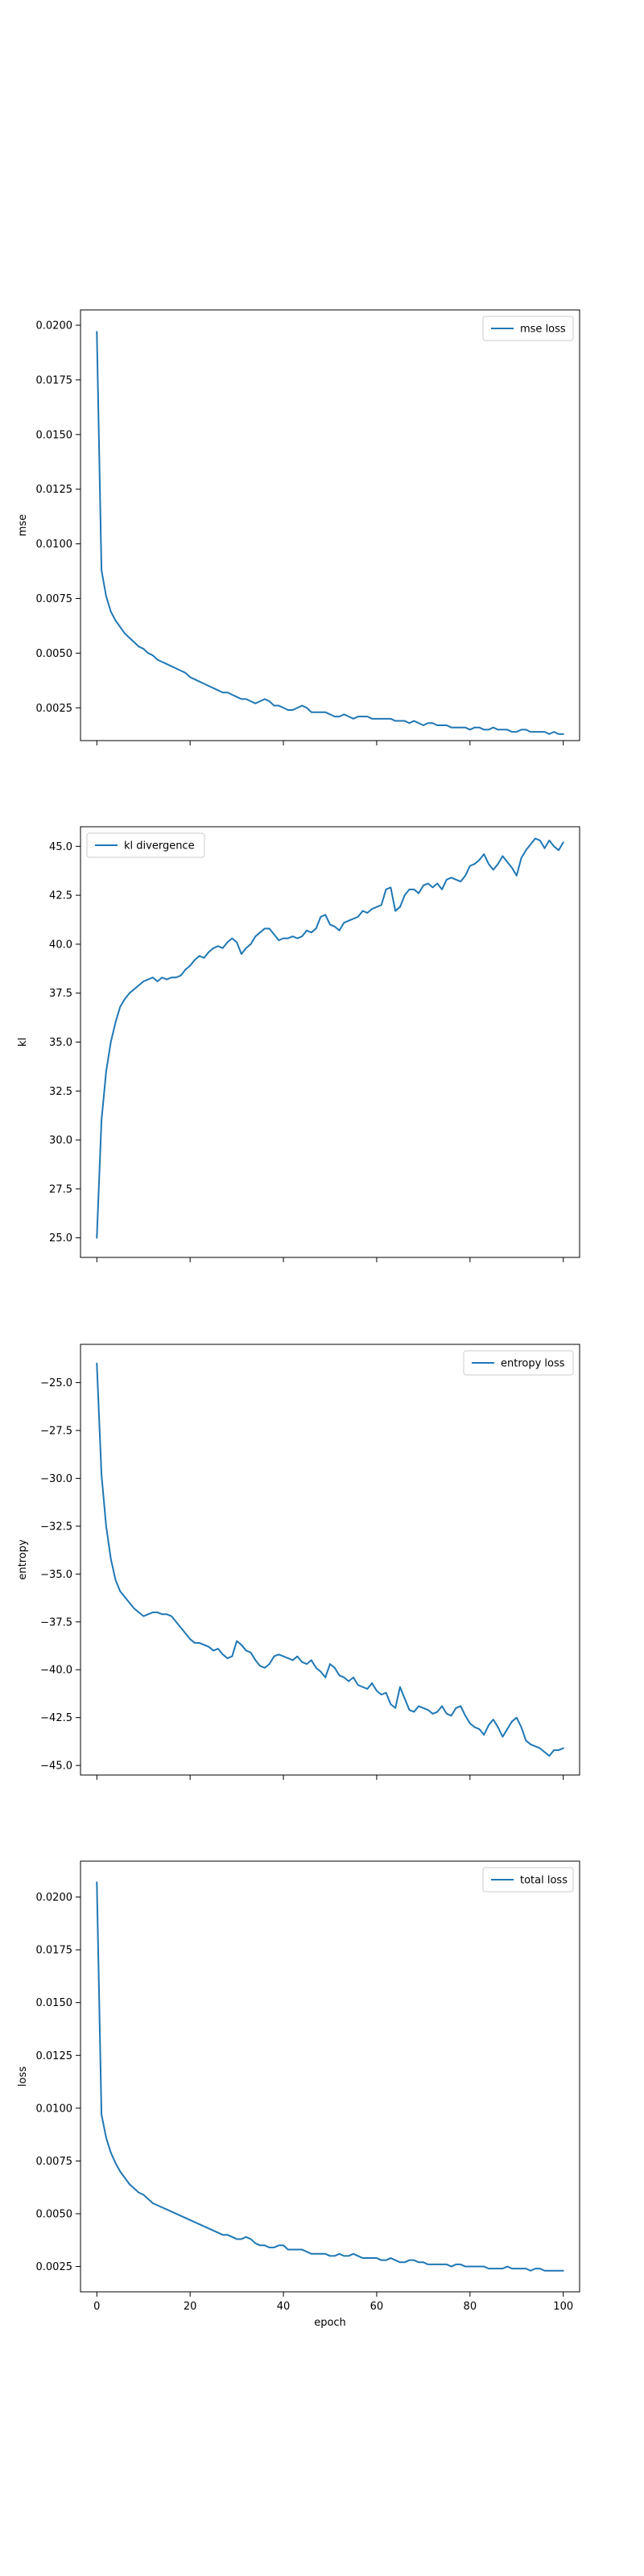 This screenshot has width=644, height=2576. Describe the element at coordinates (56, 1527) in the screenshot. I see `panel-3-y-tick-label: −32.5` at that location.